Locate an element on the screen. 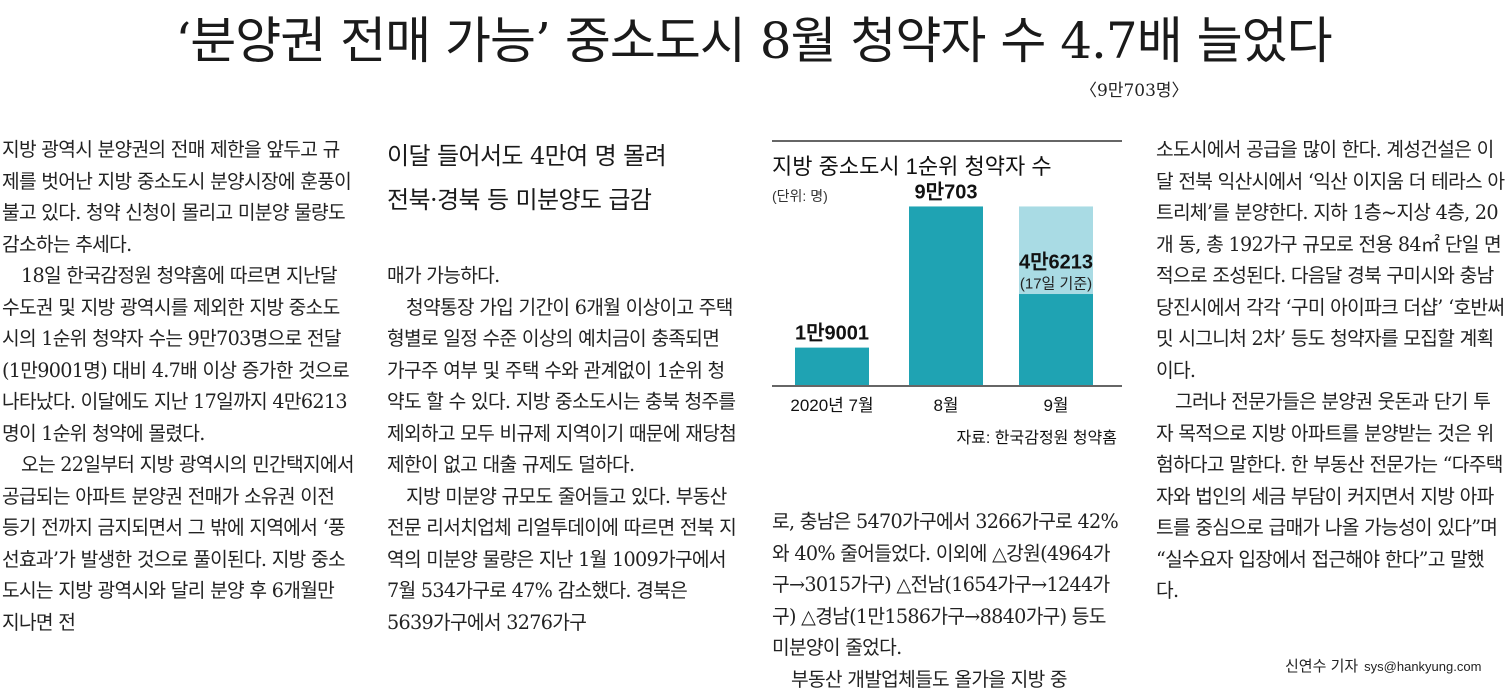 This screenshot has height=695, width=1507. chart-unit: (단위: 명) is located at coordinates (800, 196).